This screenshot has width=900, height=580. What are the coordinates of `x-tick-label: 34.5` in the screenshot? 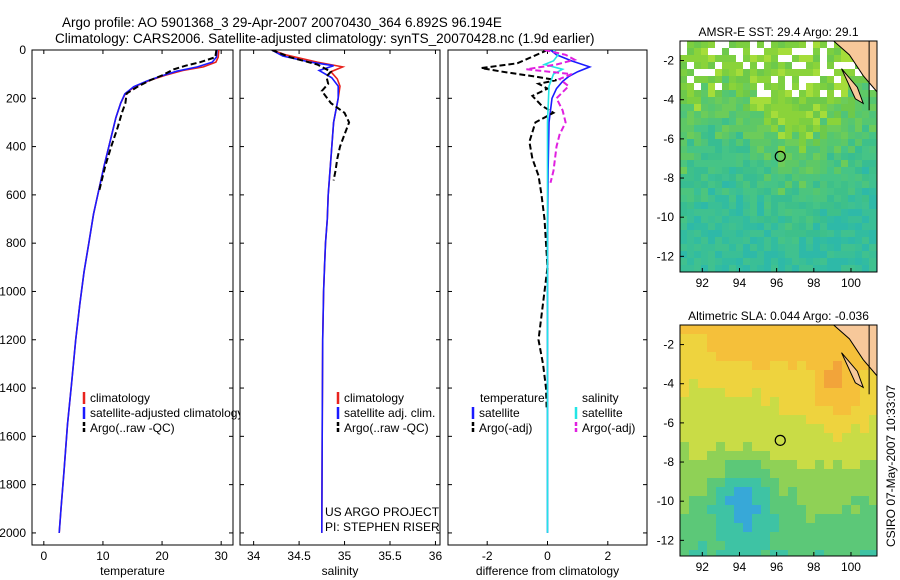 It's located at (299, 556).